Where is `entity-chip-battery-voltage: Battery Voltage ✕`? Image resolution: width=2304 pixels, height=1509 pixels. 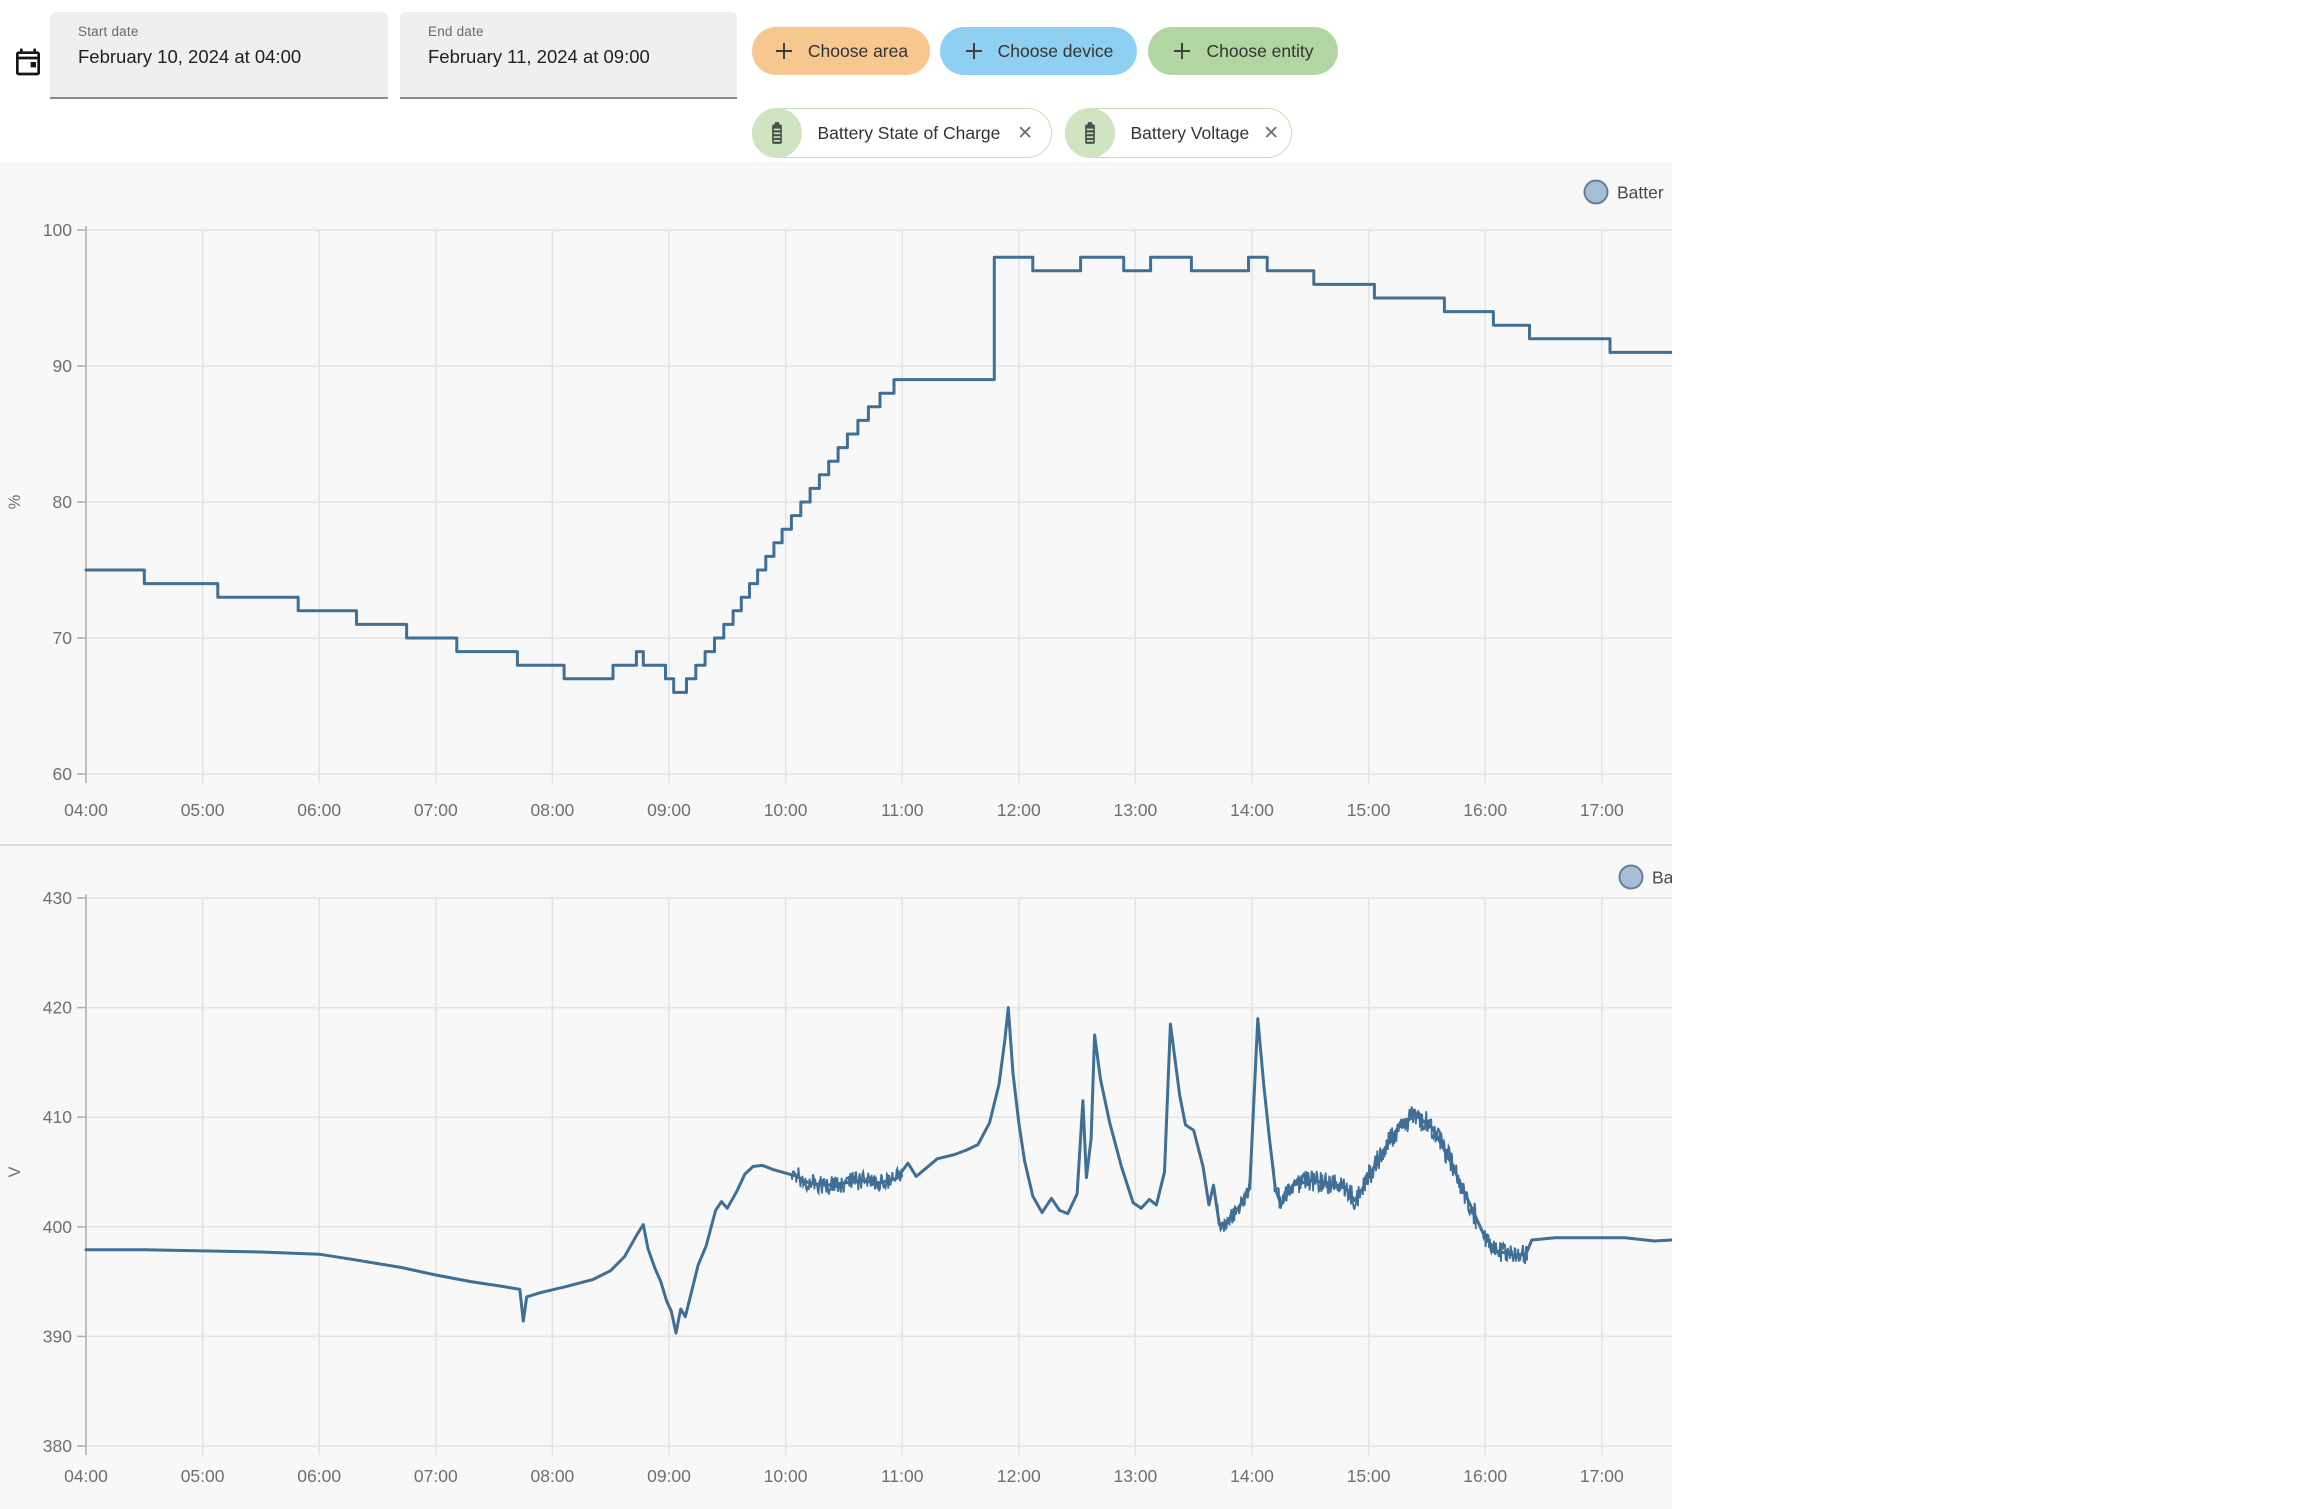 entity-chip-battery-voltage: Battery Voltage ✕ is located at coordinates (1178, 133).